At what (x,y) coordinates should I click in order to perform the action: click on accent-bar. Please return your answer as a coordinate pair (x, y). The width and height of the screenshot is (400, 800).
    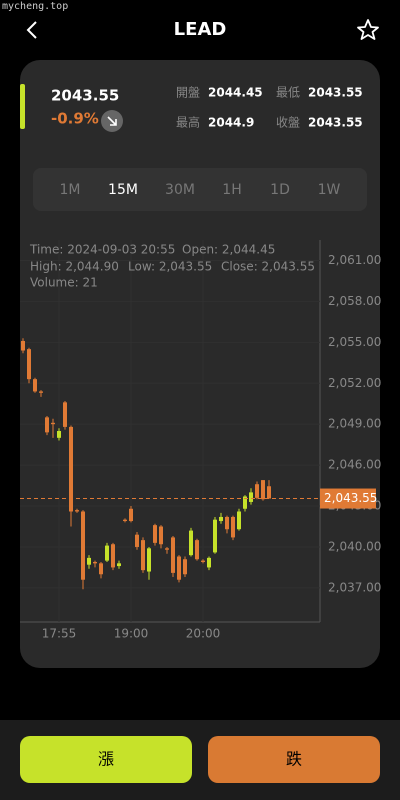
    Looking at the image, I should click on (22, 106).